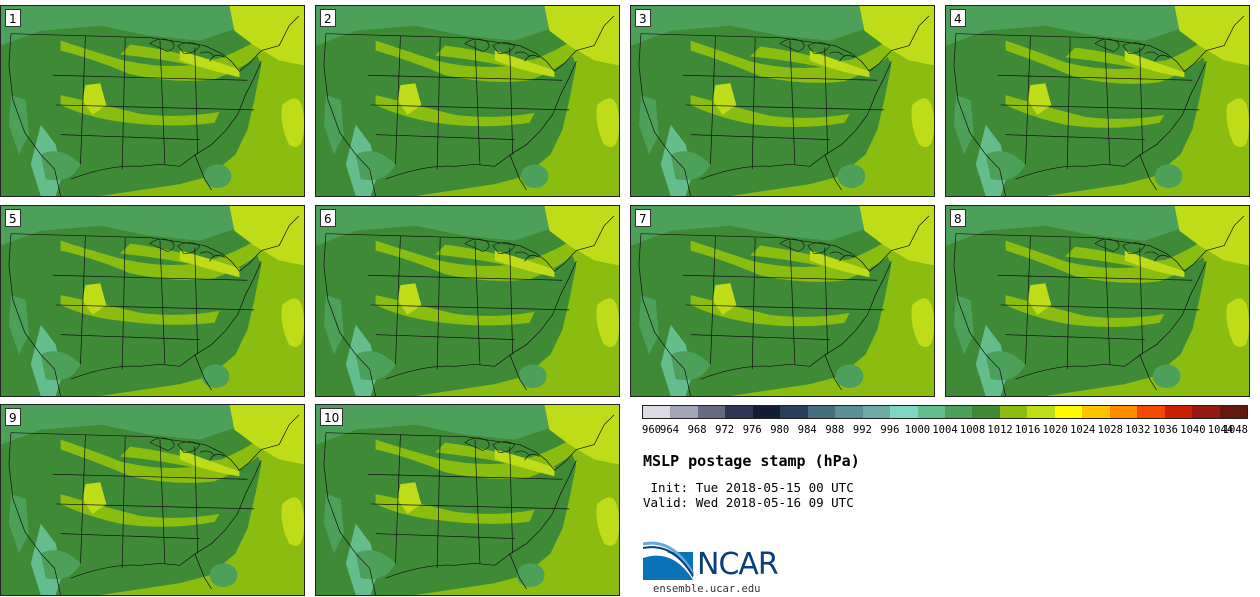 This screenshot has width=1260, height=597. I want to click on ncar-logo-icon, so click(669, 560).